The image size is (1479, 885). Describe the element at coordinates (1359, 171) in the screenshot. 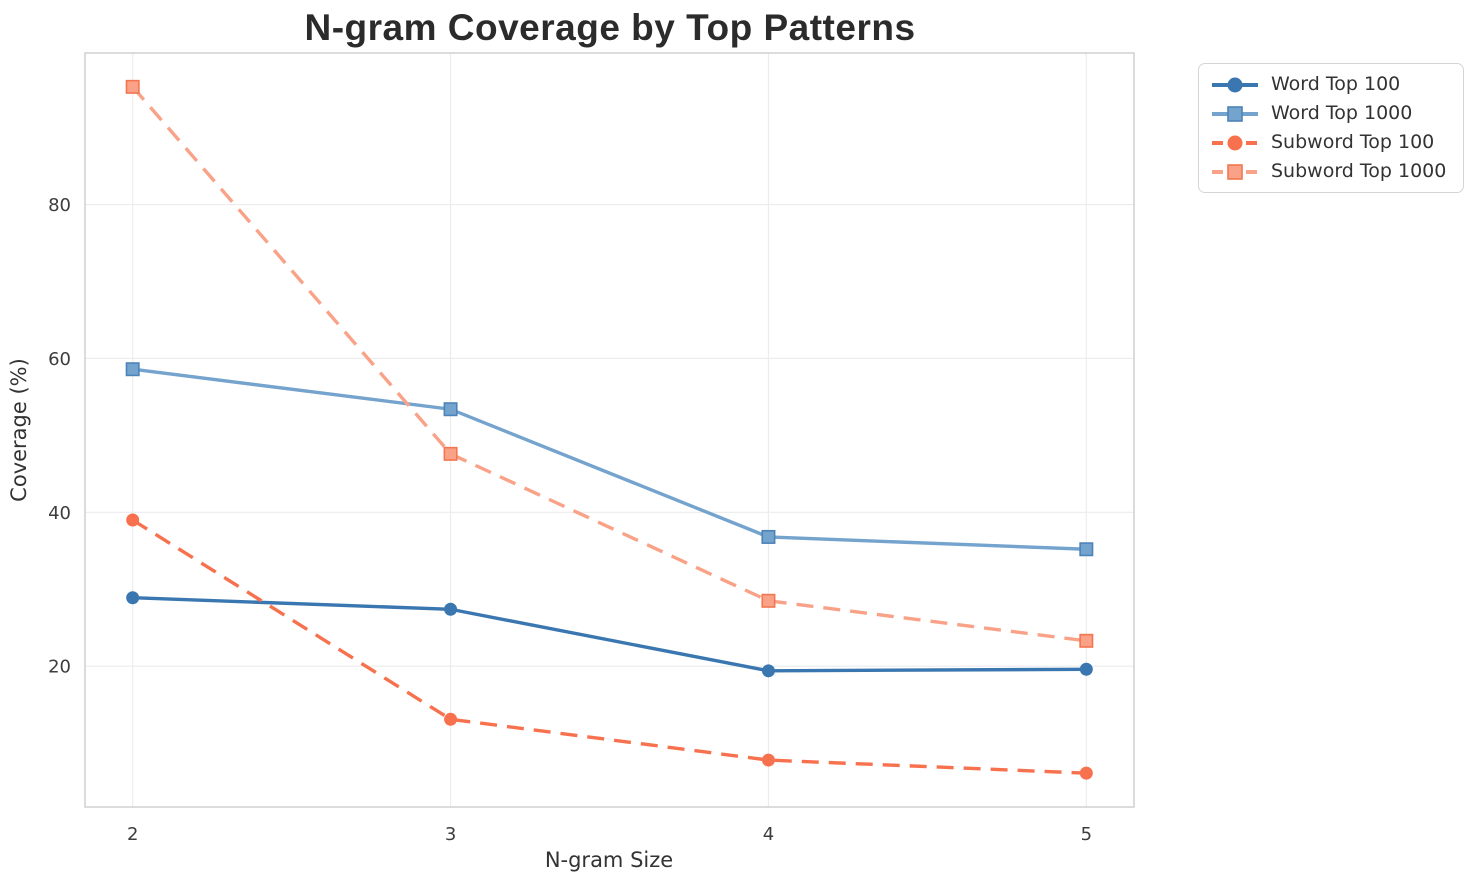

I see `legend-label: Subword Top 1000` at that location.